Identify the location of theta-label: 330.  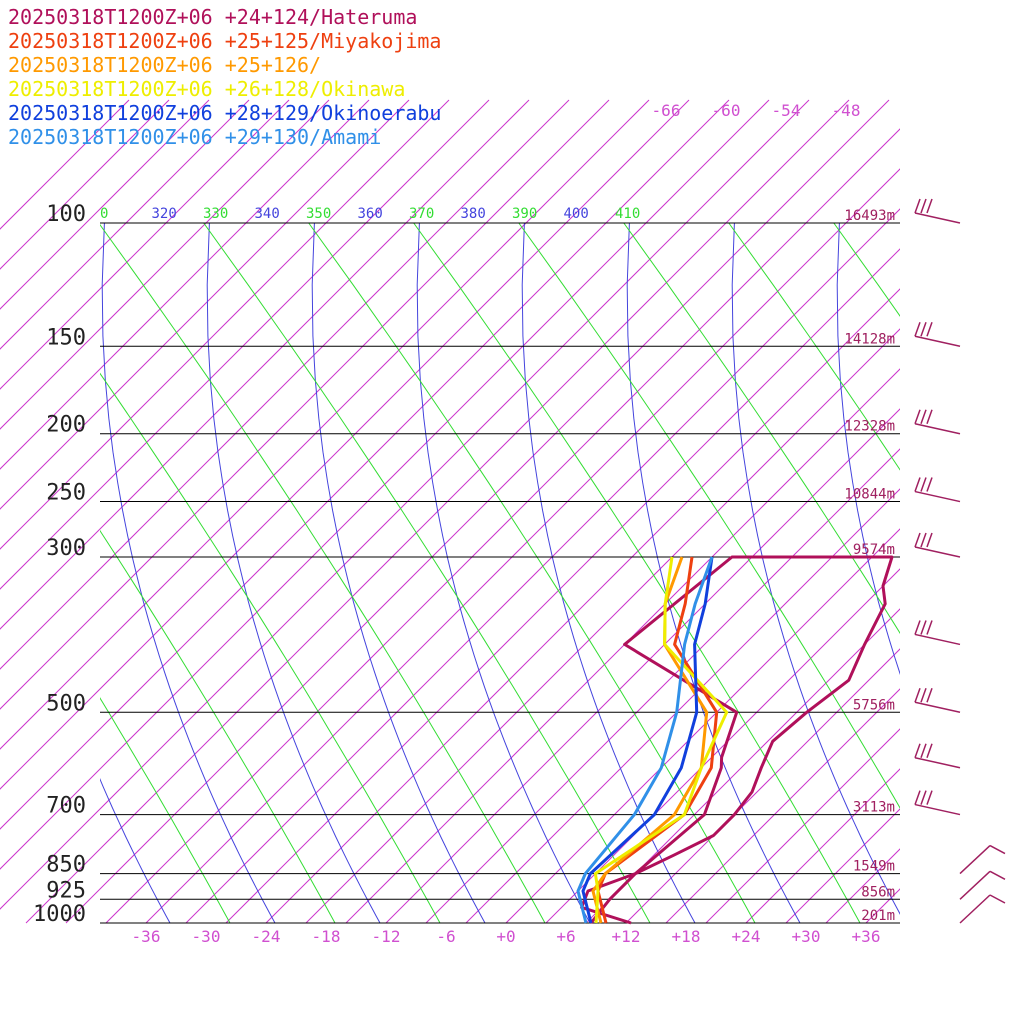
(215, 214).